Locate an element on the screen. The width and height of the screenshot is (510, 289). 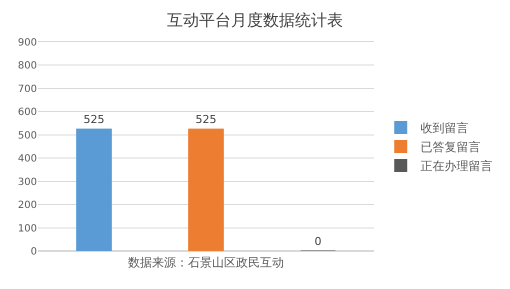
y-tick-label: 100 is located at coordinates (27, 228).